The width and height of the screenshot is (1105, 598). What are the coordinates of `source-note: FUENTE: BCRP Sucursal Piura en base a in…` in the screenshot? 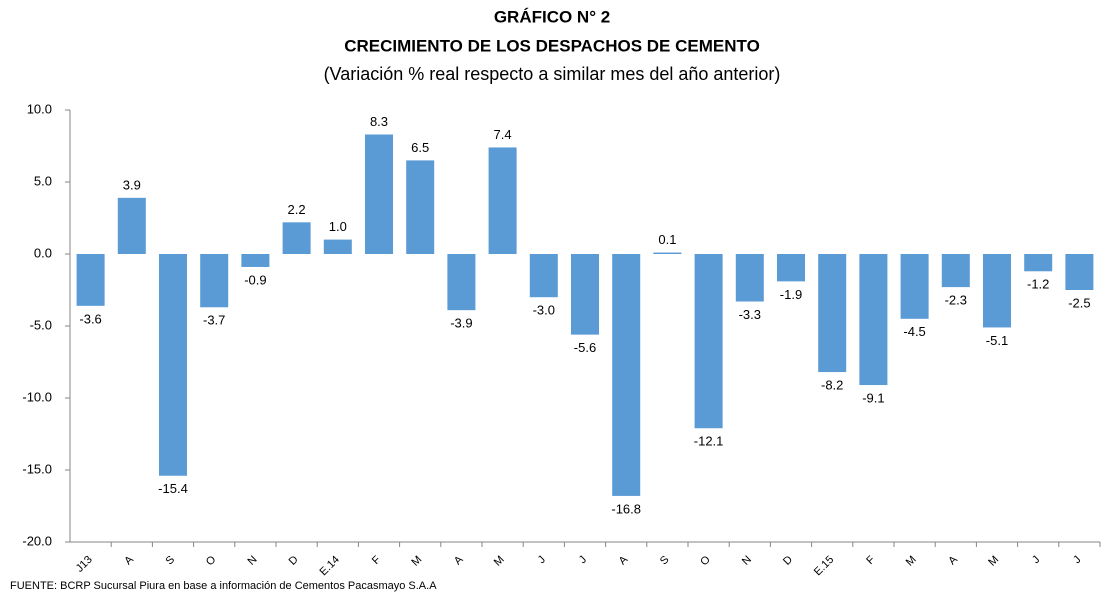 It's located at (223, 586).